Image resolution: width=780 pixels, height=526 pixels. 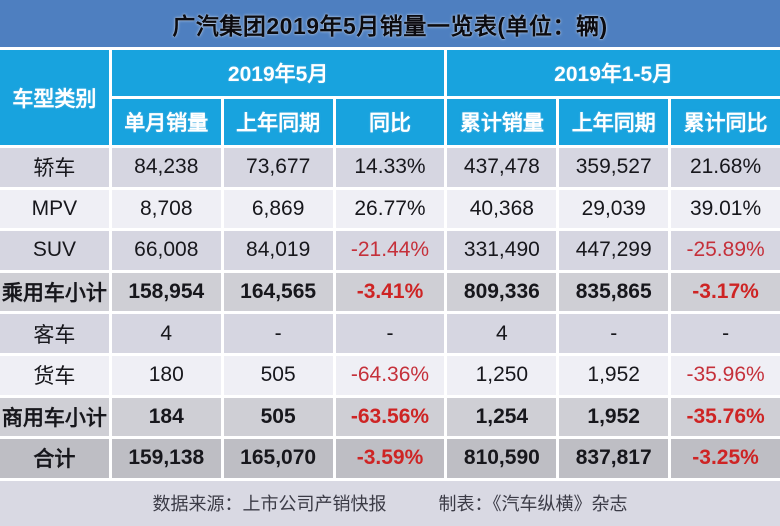 I want to click on table-cell: -25.89%, so click(x=725, y=250).